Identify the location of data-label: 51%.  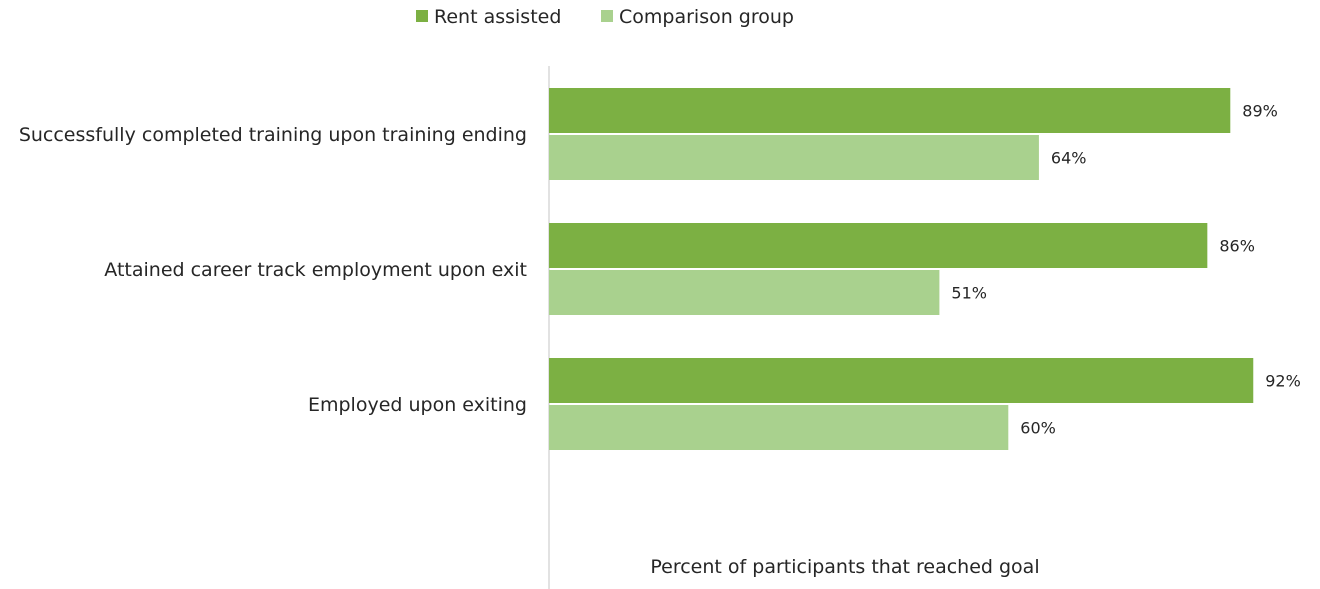
(969, 293).